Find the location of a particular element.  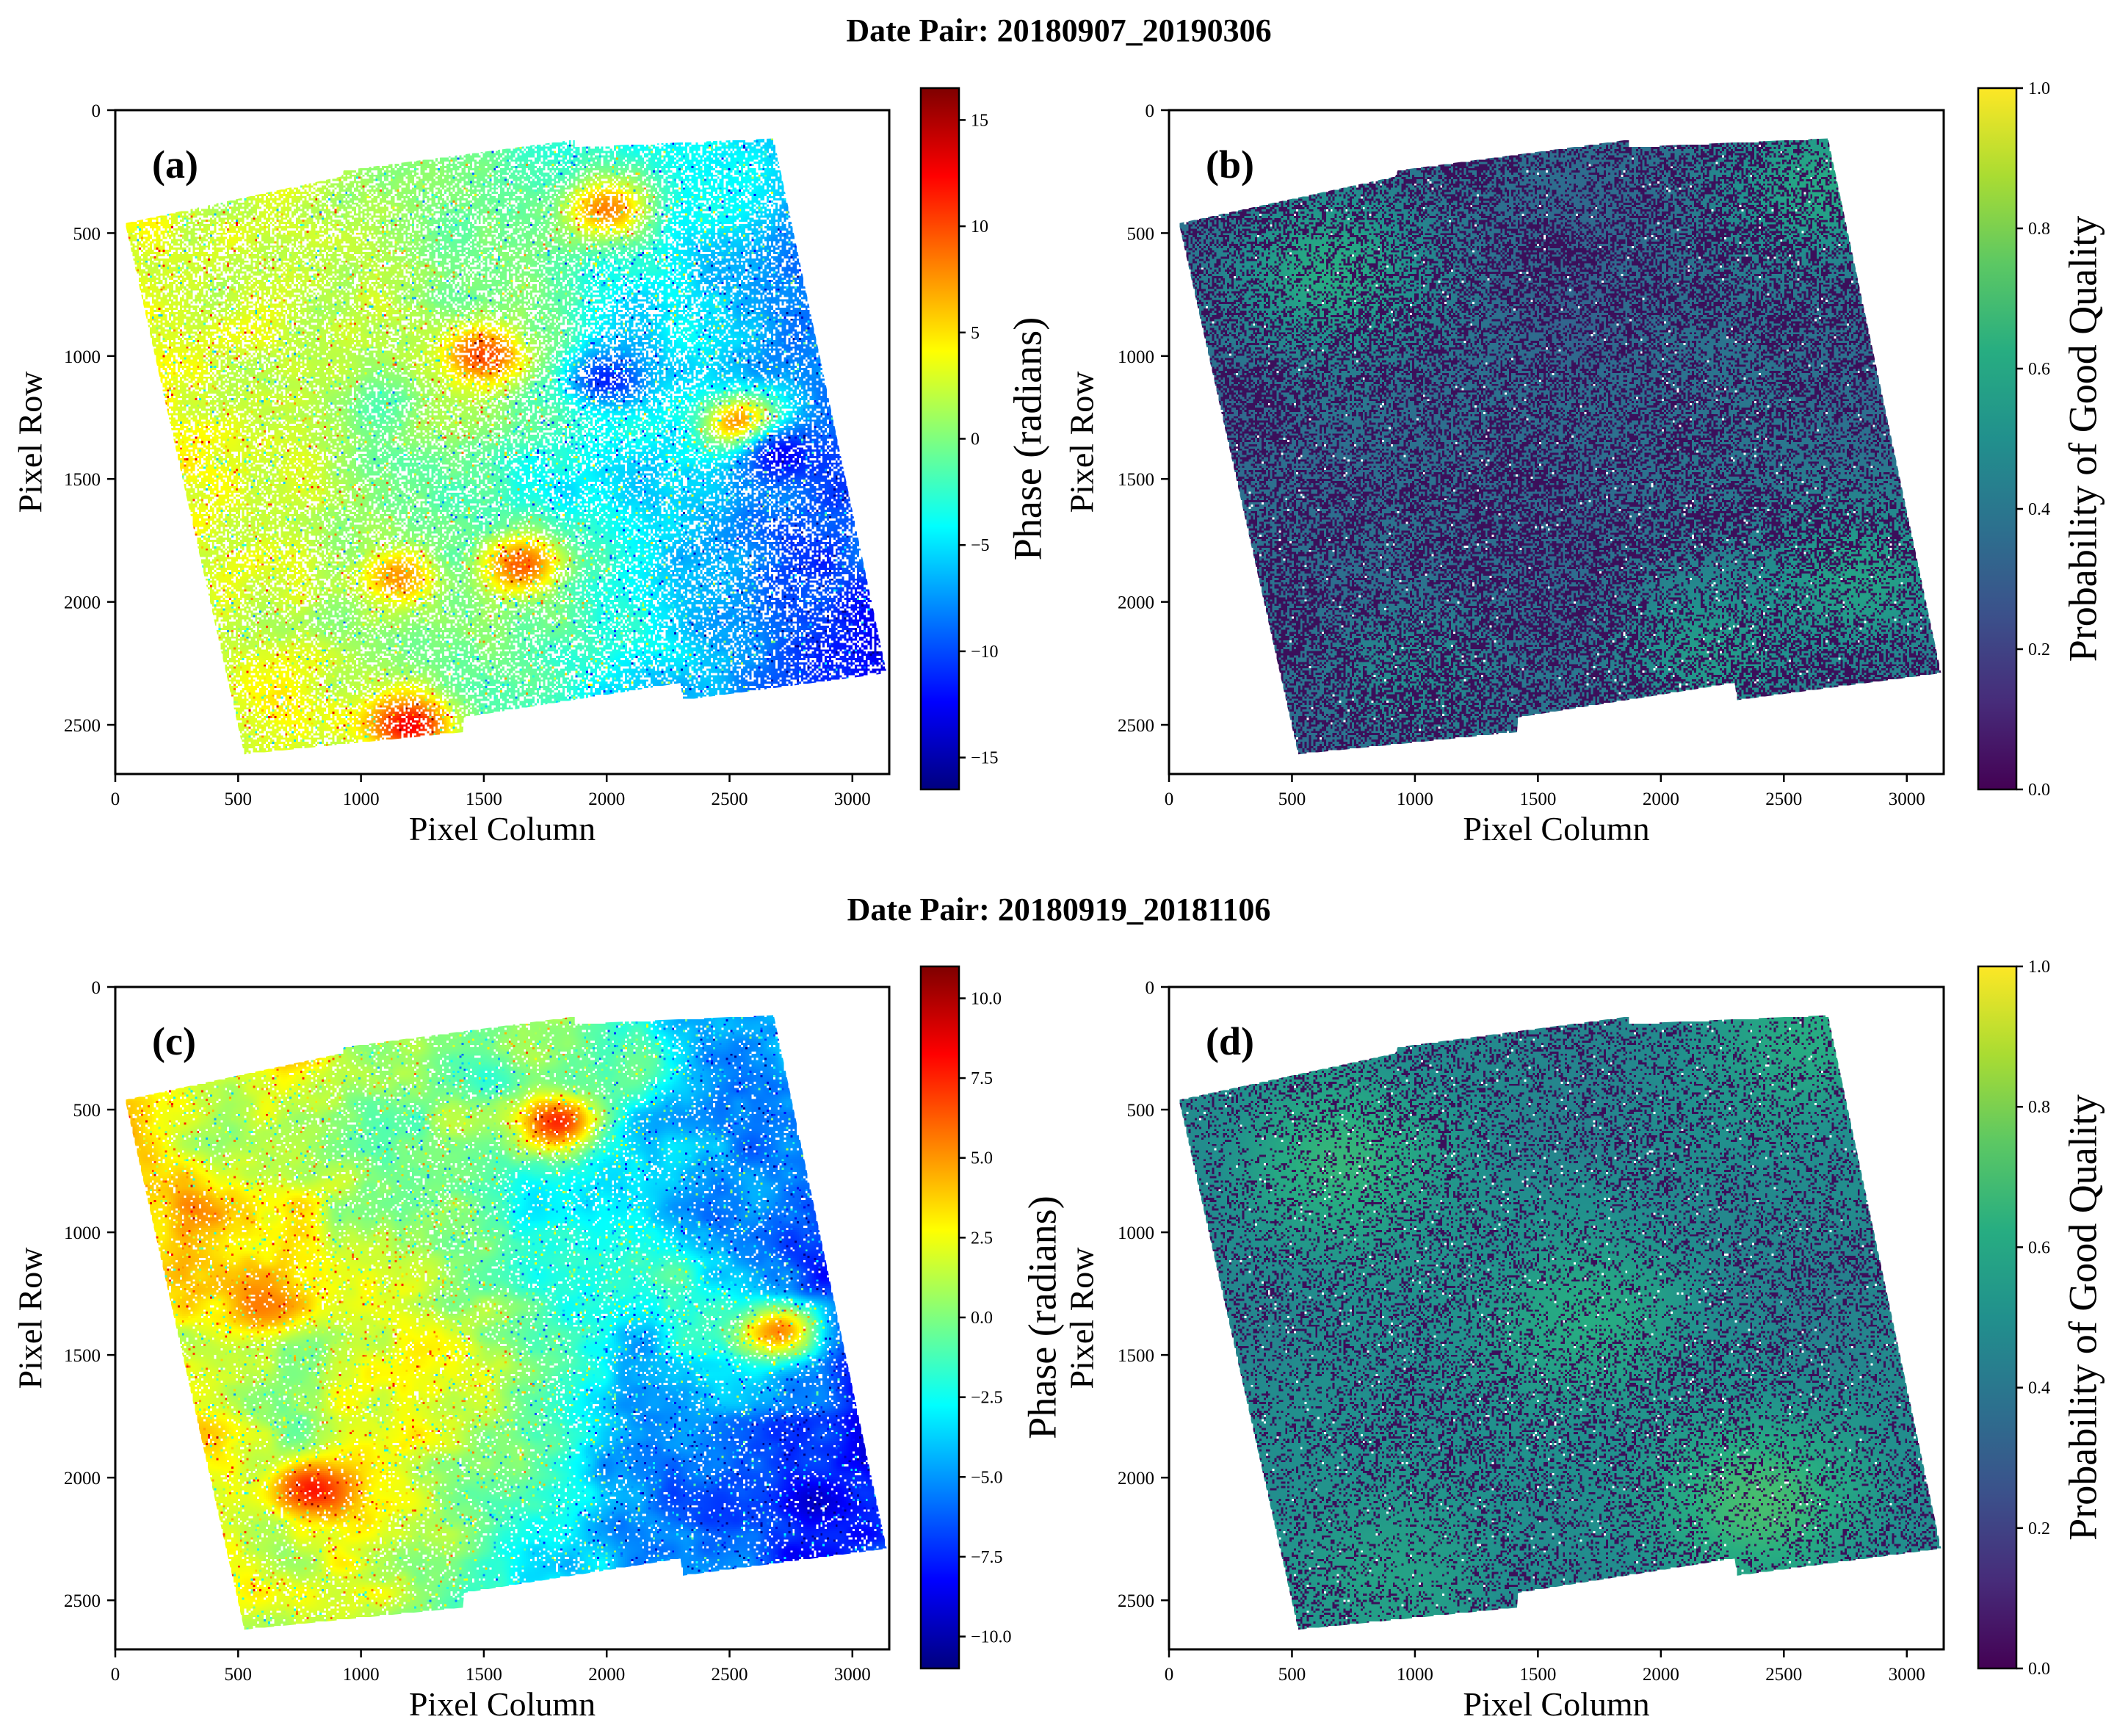

colorbar-tick-label: −10.0 is located at coordinates (992, 1637).